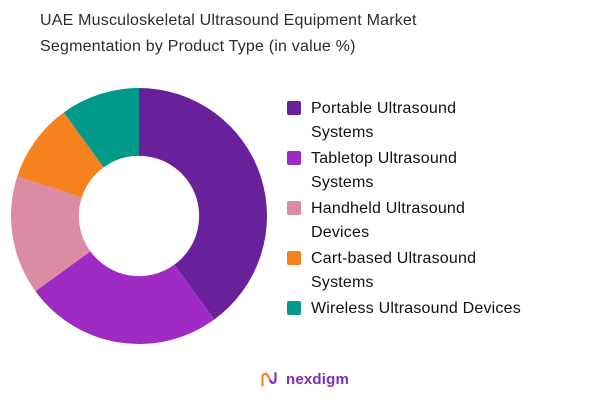  What do you see at coordinates (416, 308) in the screenshot?
I see `legend-label: Wireless Ultrasound Devices` at bounding box center [416, 308].